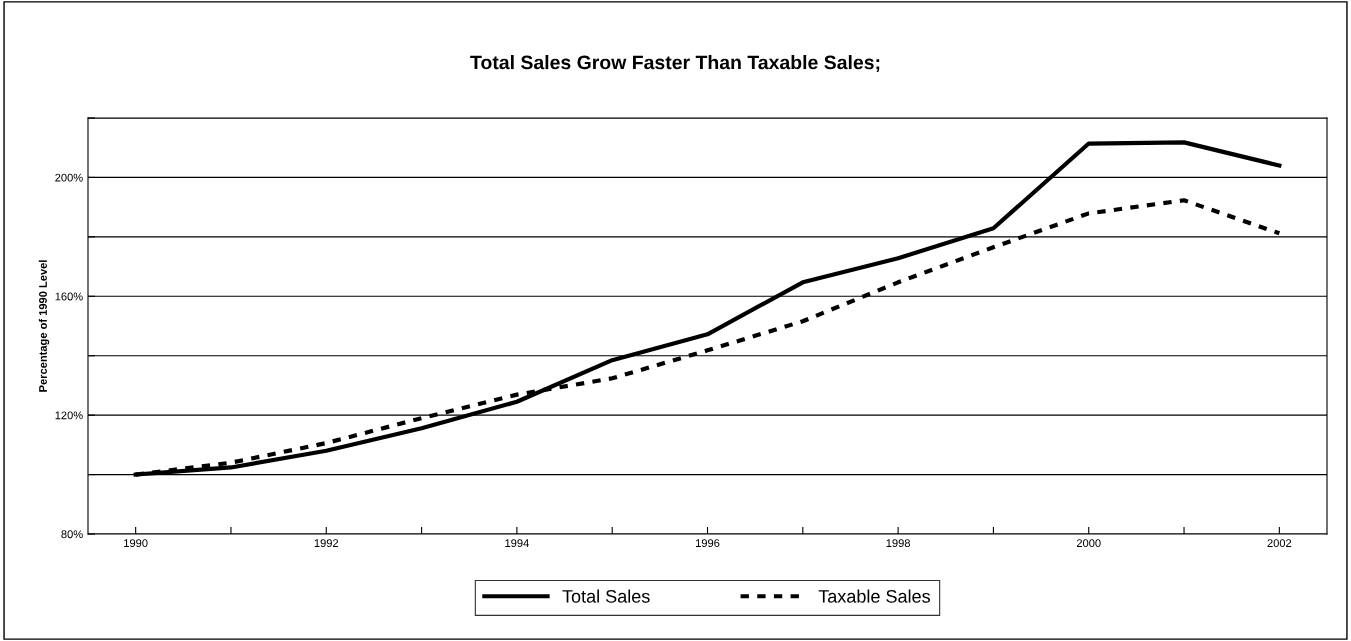 This screenshot has height=641, width=1351. I want to click on x-tick-label: 1998, so click(898, 543).